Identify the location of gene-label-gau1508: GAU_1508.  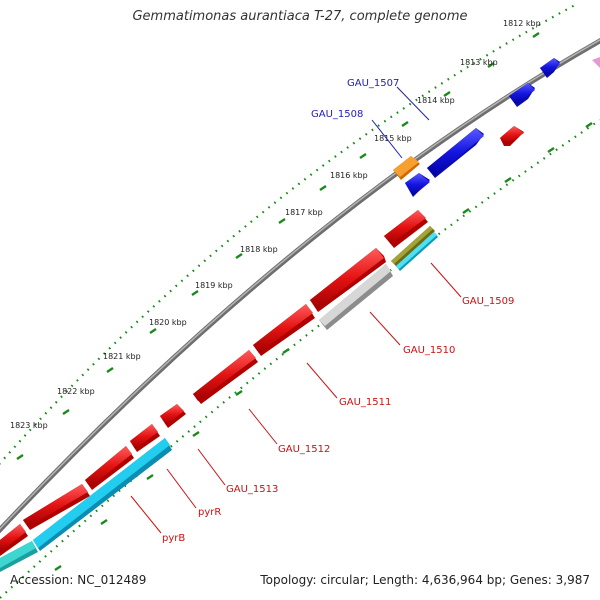
(337, 114).